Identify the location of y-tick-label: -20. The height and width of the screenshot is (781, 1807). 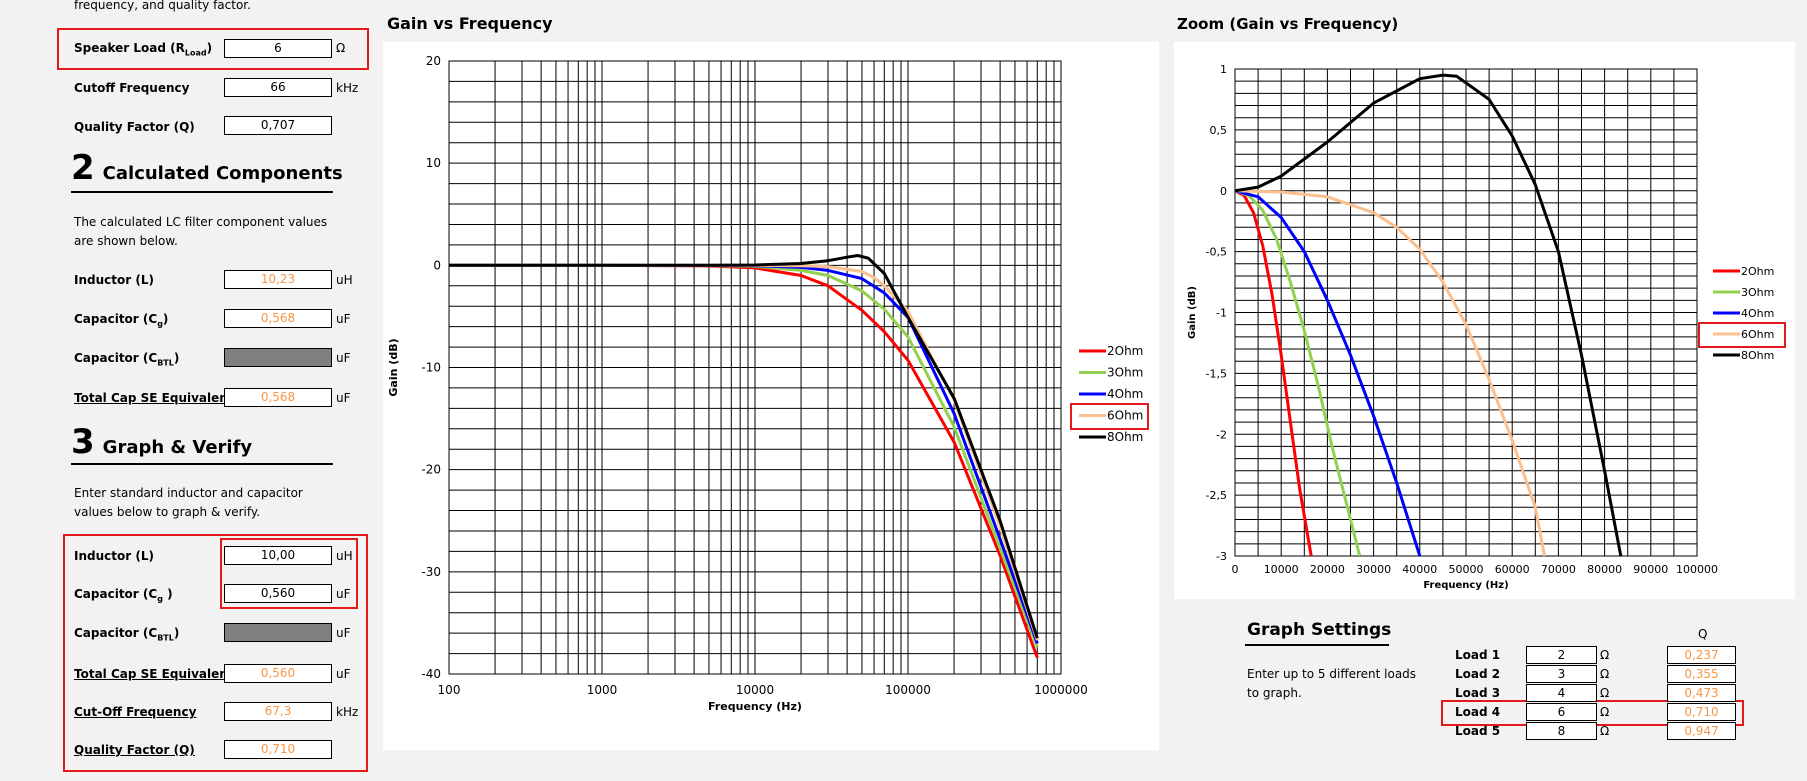
(431, 470).